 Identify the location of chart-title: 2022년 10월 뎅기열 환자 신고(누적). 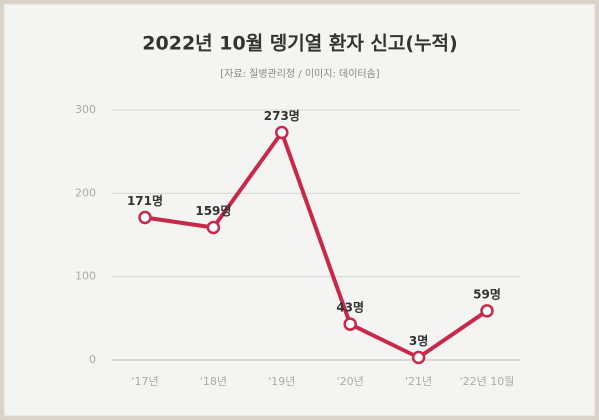
(299, 44).